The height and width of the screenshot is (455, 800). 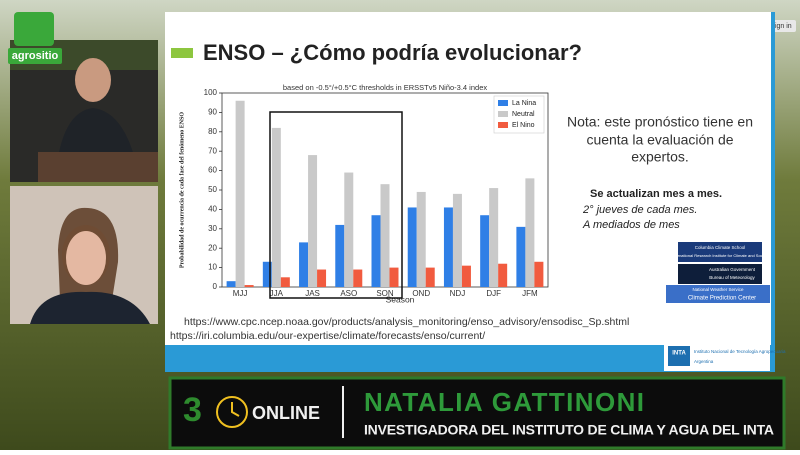 I want to click on brand-icon, so click(x=34, y=29).